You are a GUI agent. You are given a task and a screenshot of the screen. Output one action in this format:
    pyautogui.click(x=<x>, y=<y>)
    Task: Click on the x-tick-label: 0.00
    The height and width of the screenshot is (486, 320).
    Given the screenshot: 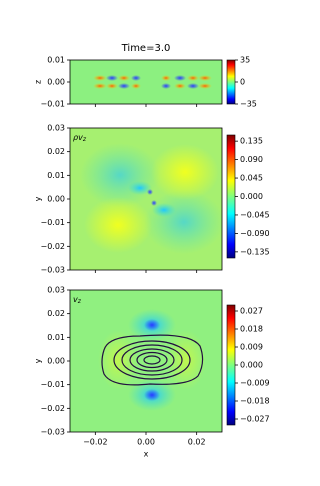 What is the action you would take?
    pyautogui.click(x=146, y=442)
    